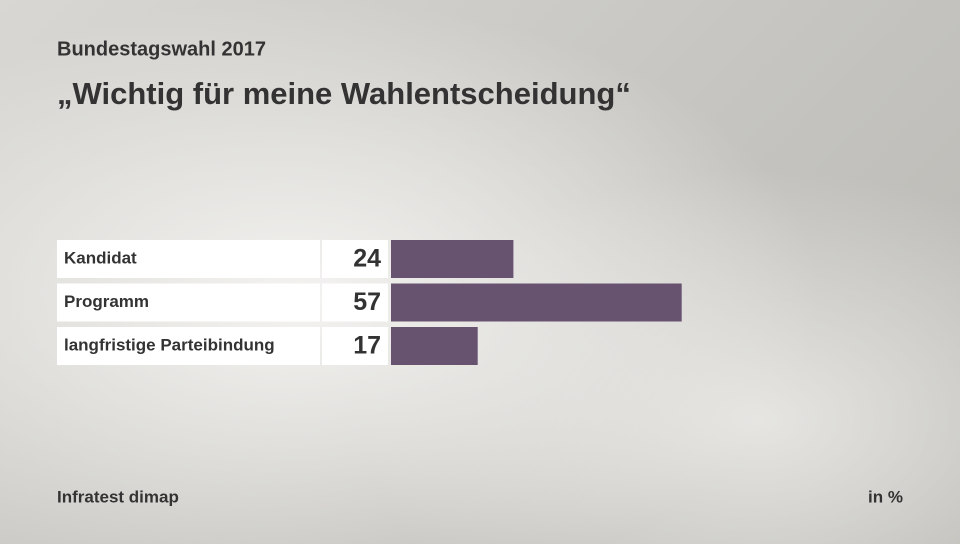 The width and height of the screenshot is (960, 544). Describe the element at coordinates (118, 496) in the screenshot. I see `source: Infratest dimap` at that location.